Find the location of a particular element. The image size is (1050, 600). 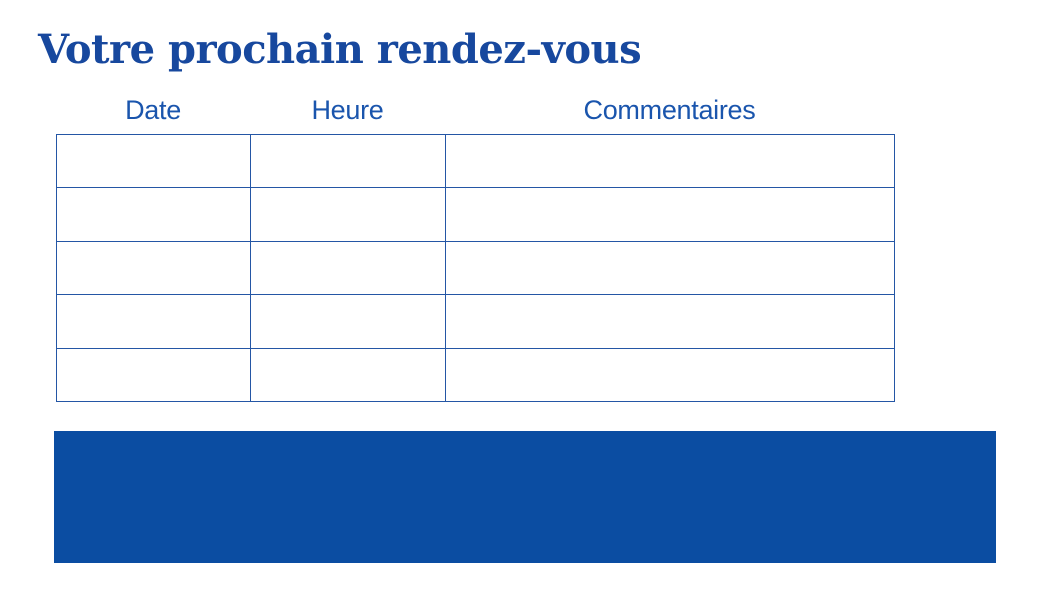

page-title: Votre prochain rendez-vous is located at coordinates (340, 49).